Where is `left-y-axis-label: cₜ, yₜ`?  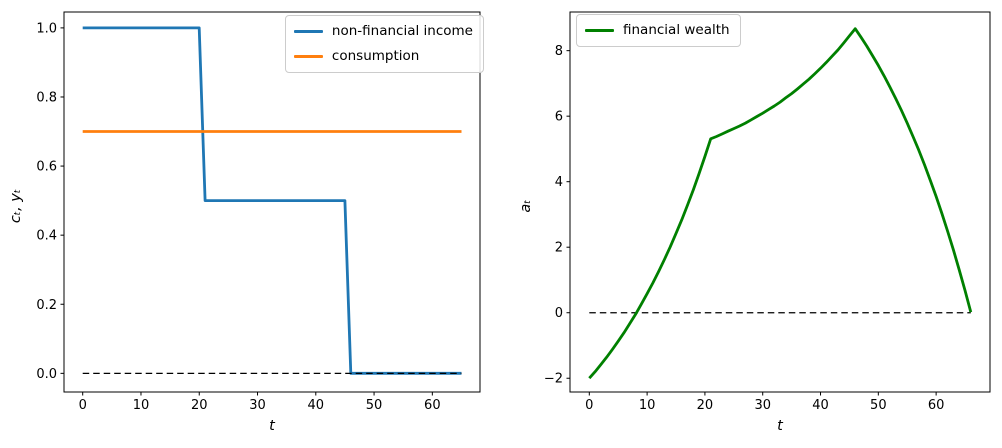
left-y-axis-label: cₜ, yₜ is located at coordinates (16, 206).